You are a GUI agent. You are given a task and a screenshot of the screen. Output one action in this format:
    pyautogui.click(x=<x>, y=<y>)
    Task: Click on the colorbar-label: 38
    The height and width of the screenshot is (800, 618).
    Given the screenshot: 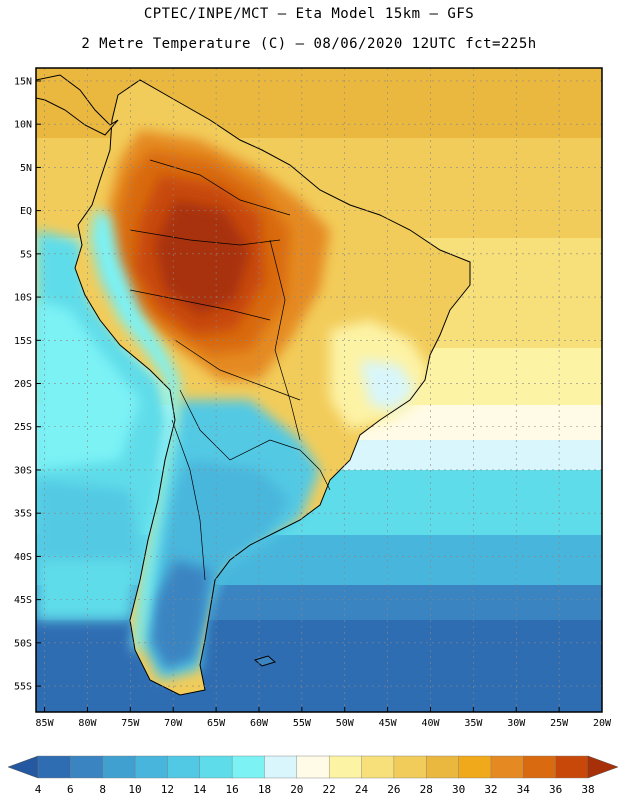 What is the action you would take?
    pyautogui.click(x=587, y=789)
    